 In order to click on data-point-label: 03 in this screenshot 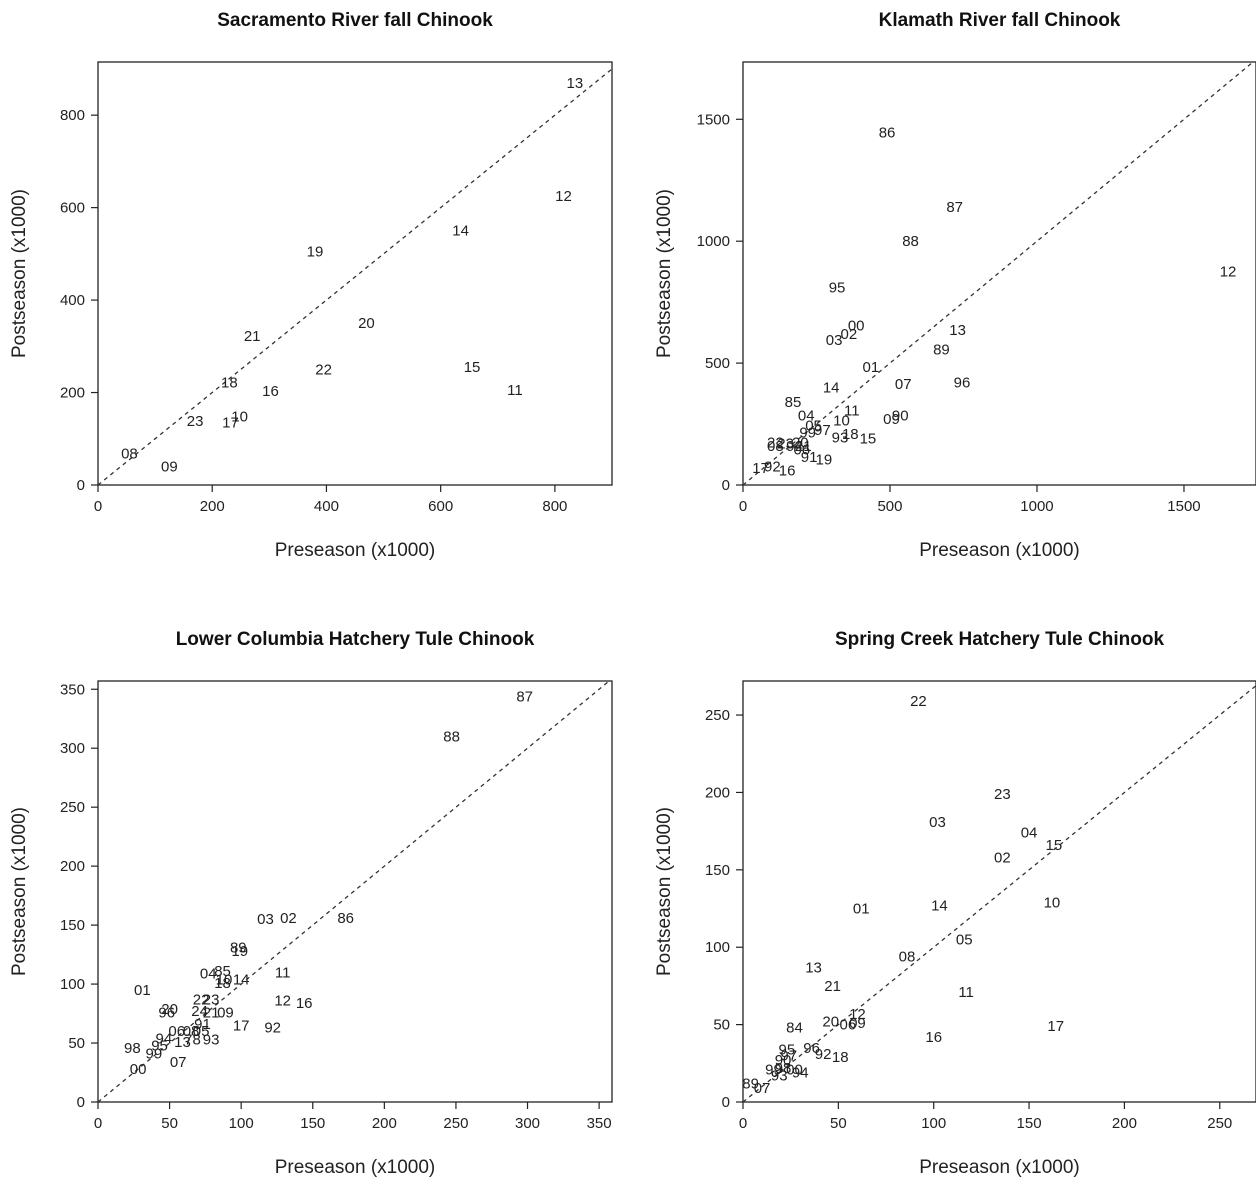, I will do `click(834, 340)`.